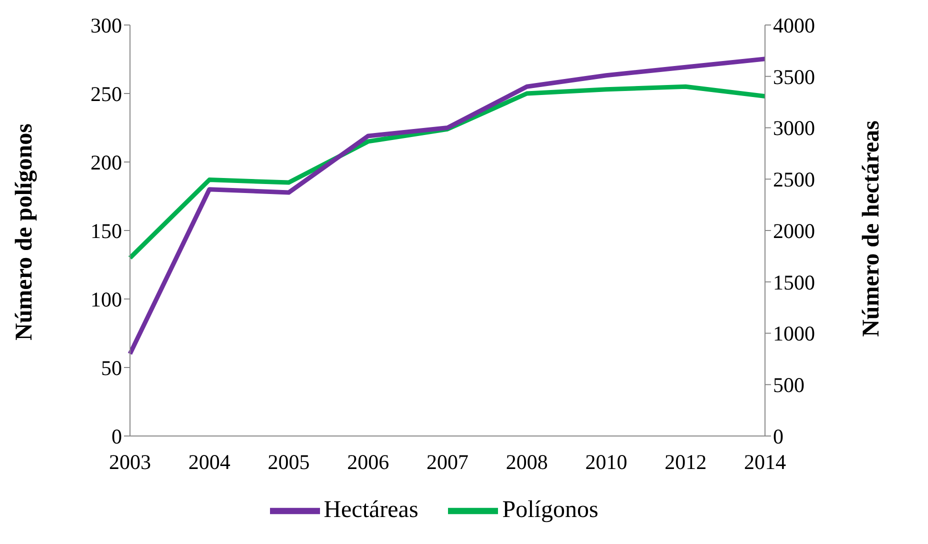 Image resolution: width=928 pixels, height=544 pixels. What do you see at coordinates (106, 94) in the screenshot?
I see `y-tick-label: 250` at bounding box center [106, 94].